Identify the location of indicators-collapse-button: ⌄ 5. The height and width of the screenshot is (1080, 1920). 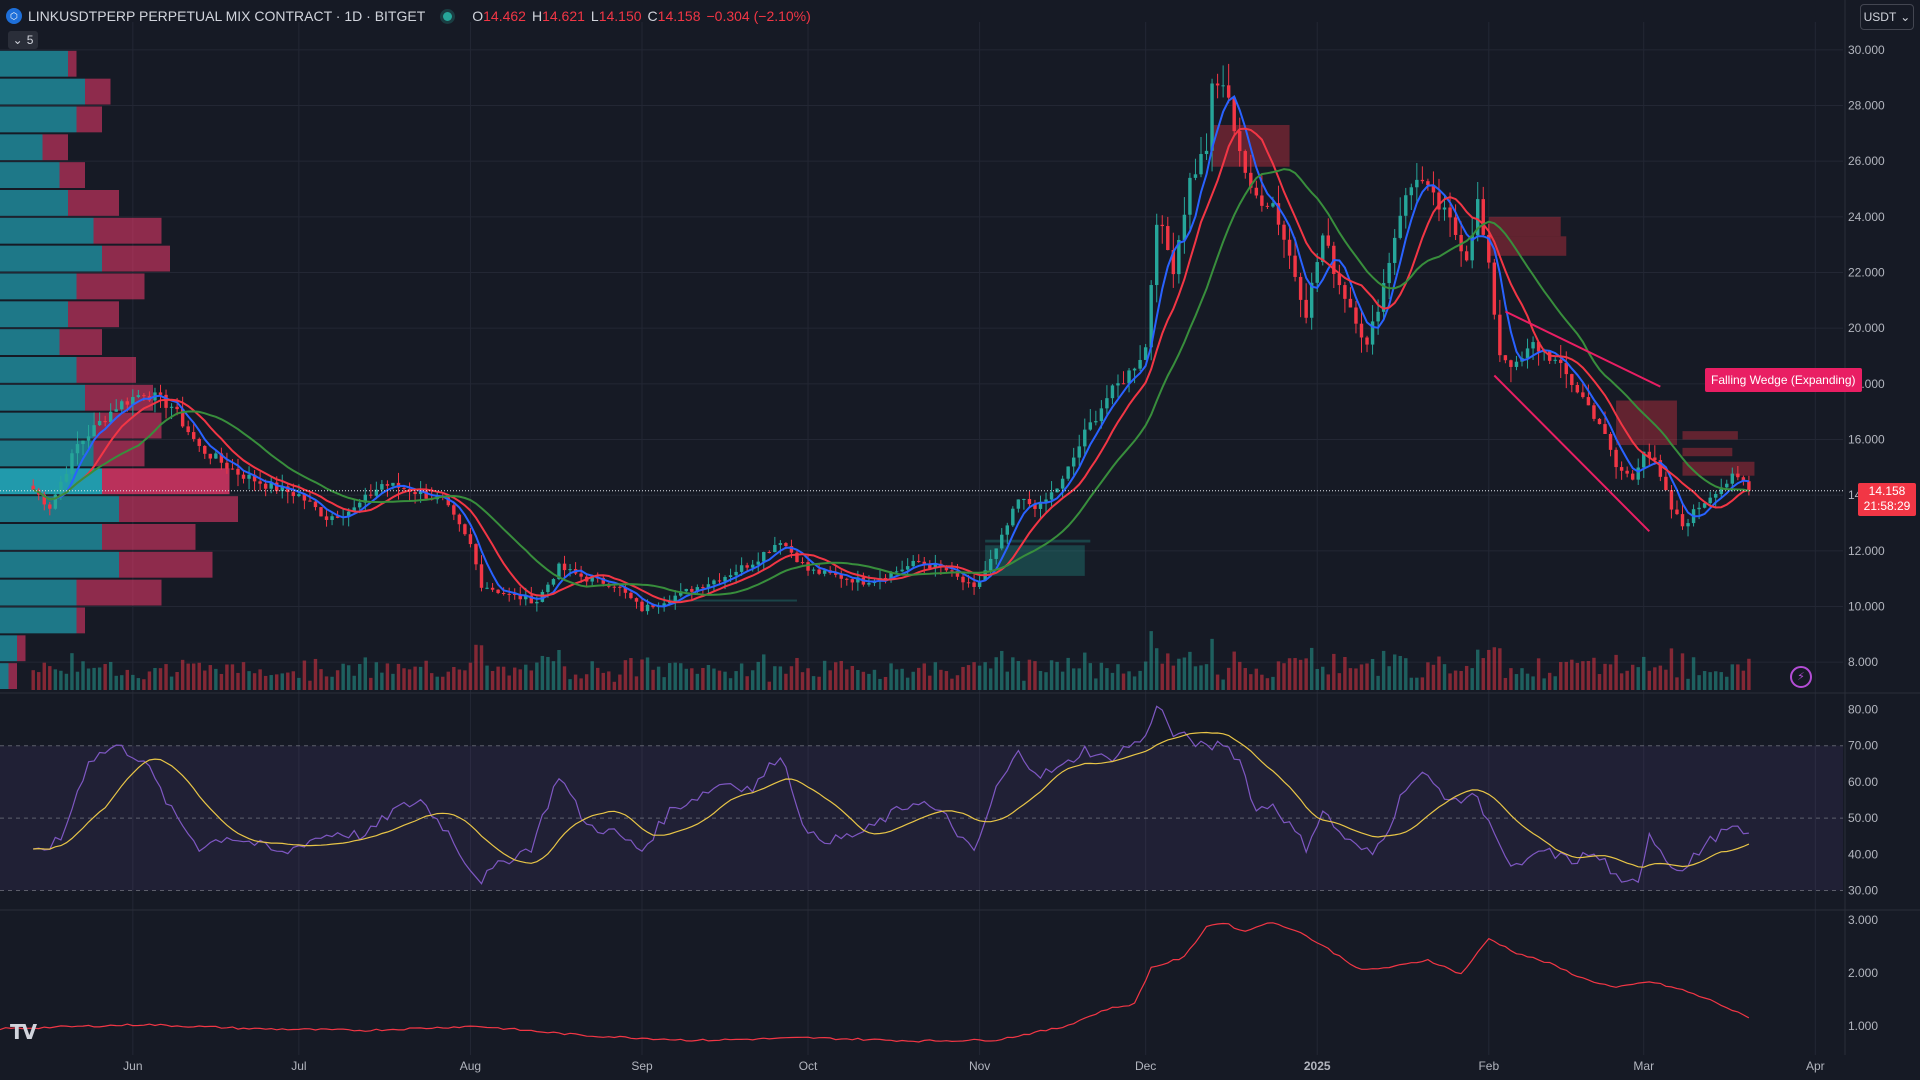
(23, 40).